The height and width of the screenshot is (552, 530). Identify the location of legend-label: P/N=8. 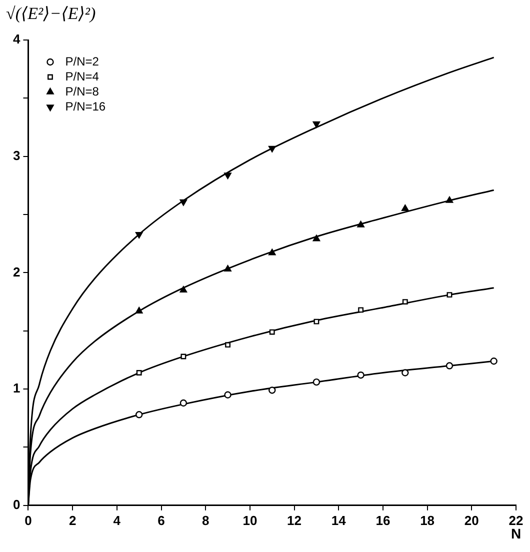
(82, 91).